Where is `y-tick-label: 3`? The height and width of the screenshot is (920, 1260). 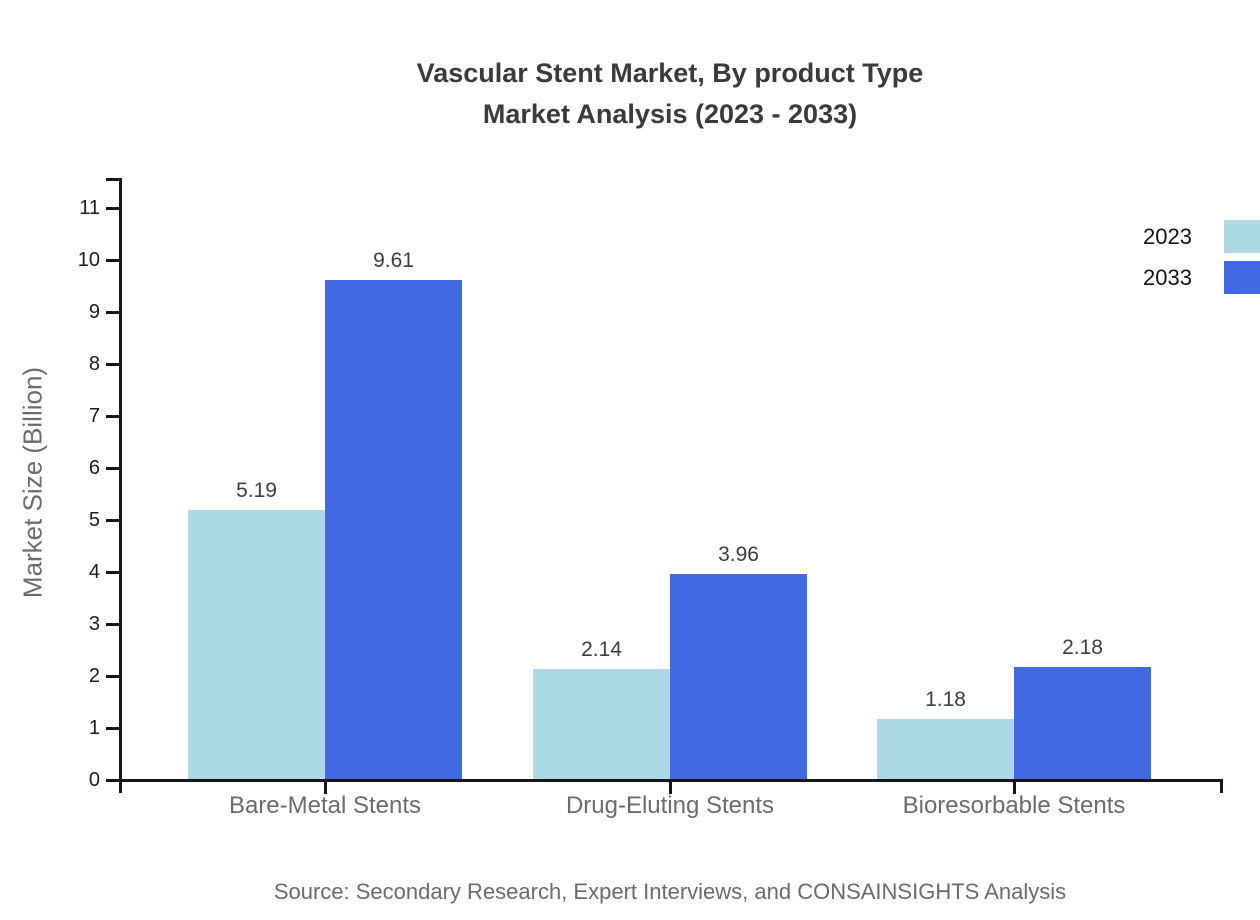 y-tick-label: 3 is located at coordinates (94, 624).